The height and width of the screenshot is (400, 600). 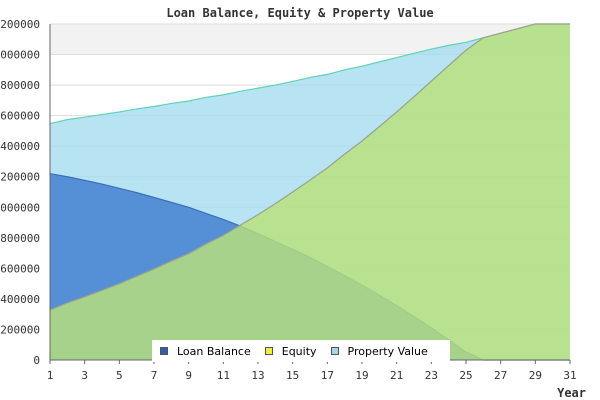 What do you see at coordinates (20, 329) in the screenshot?
I see `y-tick-label-1: 200000` at bounding box center [20, 329].